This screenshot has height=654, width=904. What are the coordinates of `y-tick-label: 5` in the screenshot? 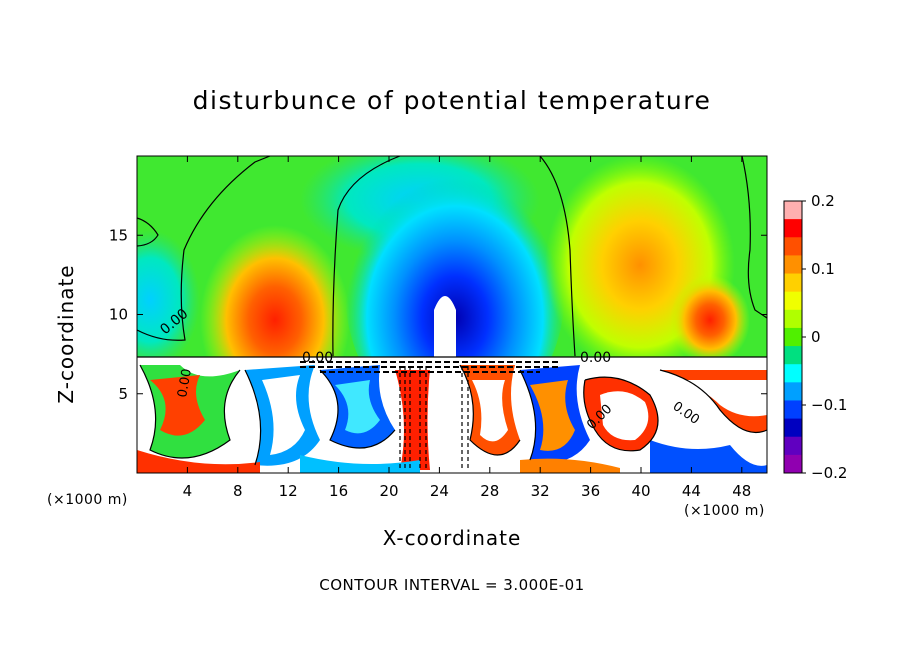 It's located at (123, 394).